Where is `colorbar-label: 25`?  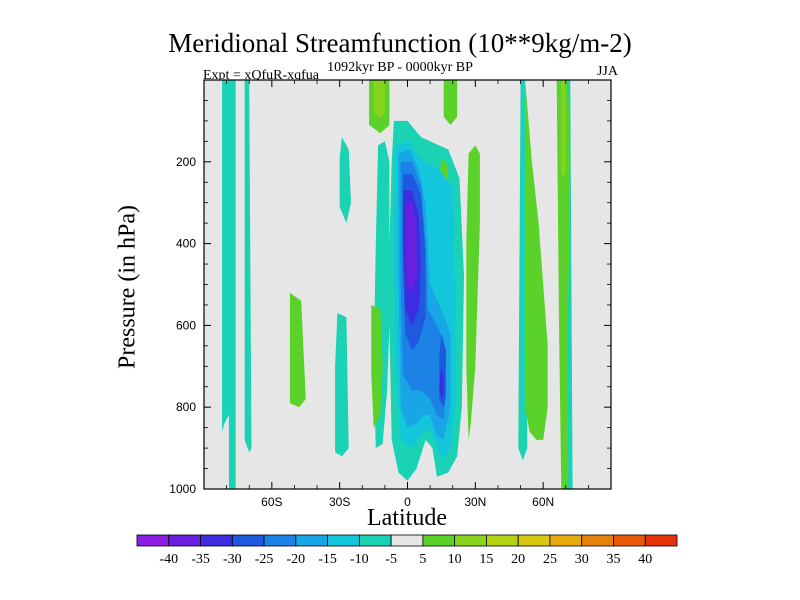
colorbar-label: 25 is located at coordinates (550, 559).